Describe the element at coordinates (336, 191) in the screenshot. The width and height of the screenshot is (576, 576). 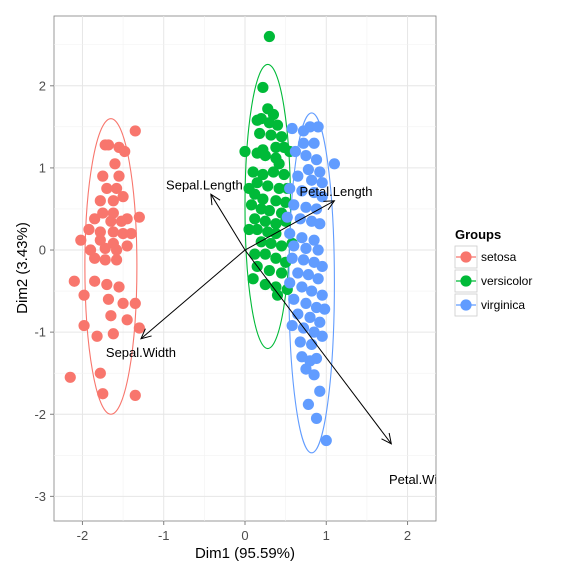
I see `label-Petal.Length: Petal.Length` at that location.